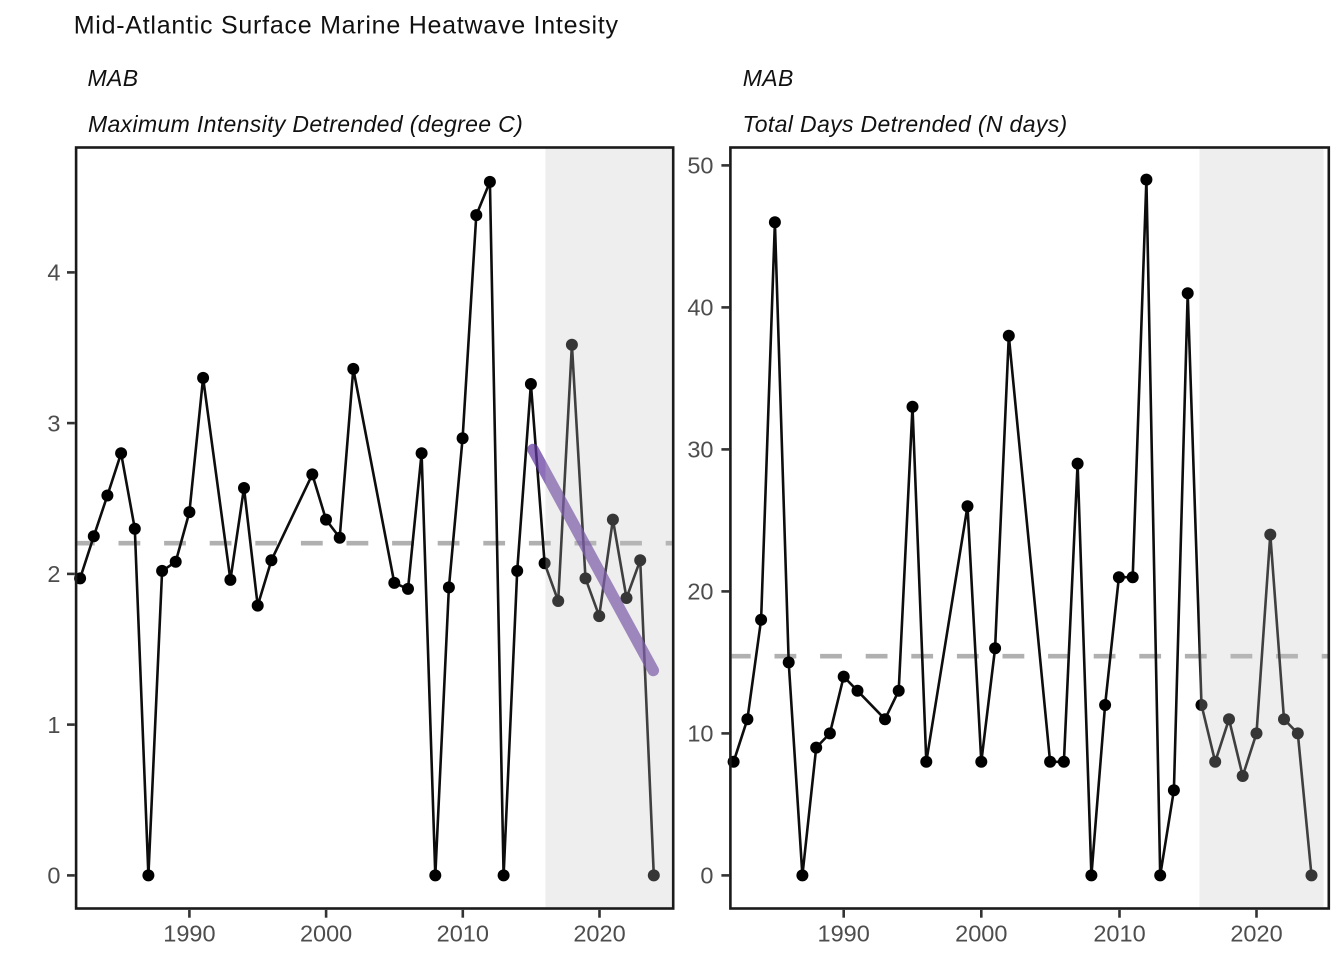  I want to click on svg-text: Total Days Detrended (N days), so click(905, 124).